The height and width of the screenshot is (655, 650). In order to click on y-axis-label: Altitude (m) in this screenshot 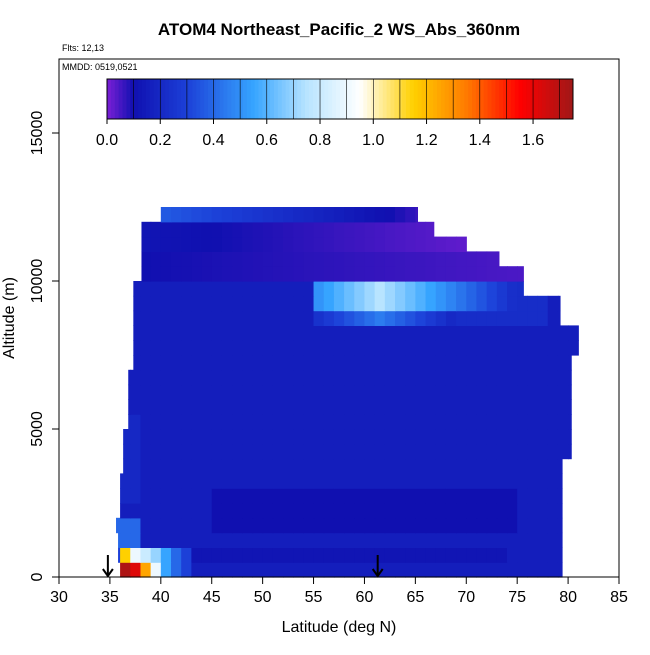, I will do `click(9, 318)`.